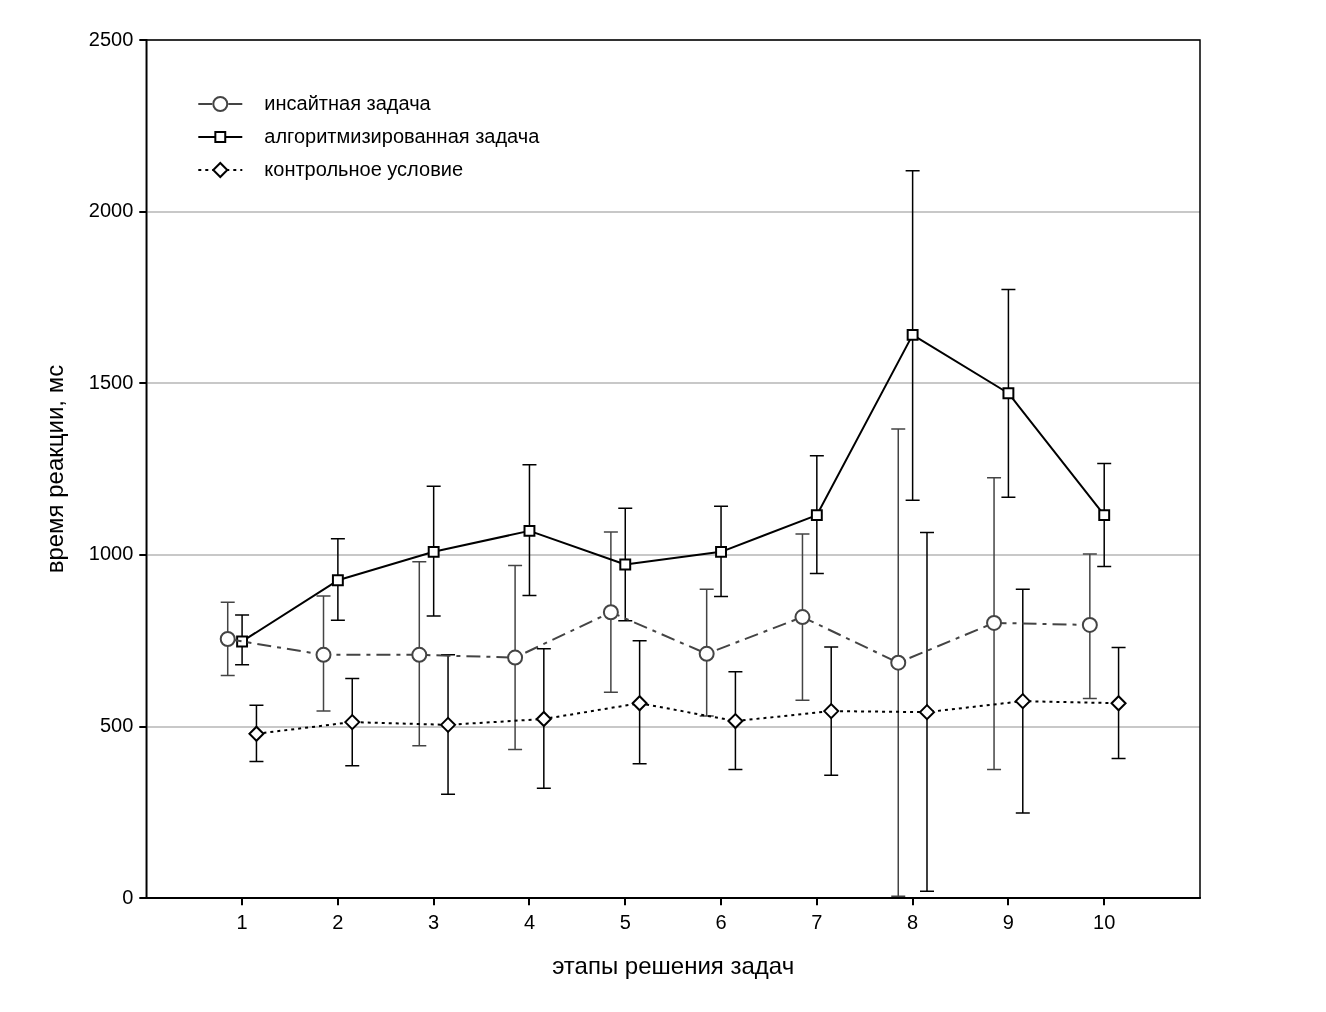  Describe the element at coordinates (913, 921) in the screenshot. I see `x-tick-label: 8` at that location.